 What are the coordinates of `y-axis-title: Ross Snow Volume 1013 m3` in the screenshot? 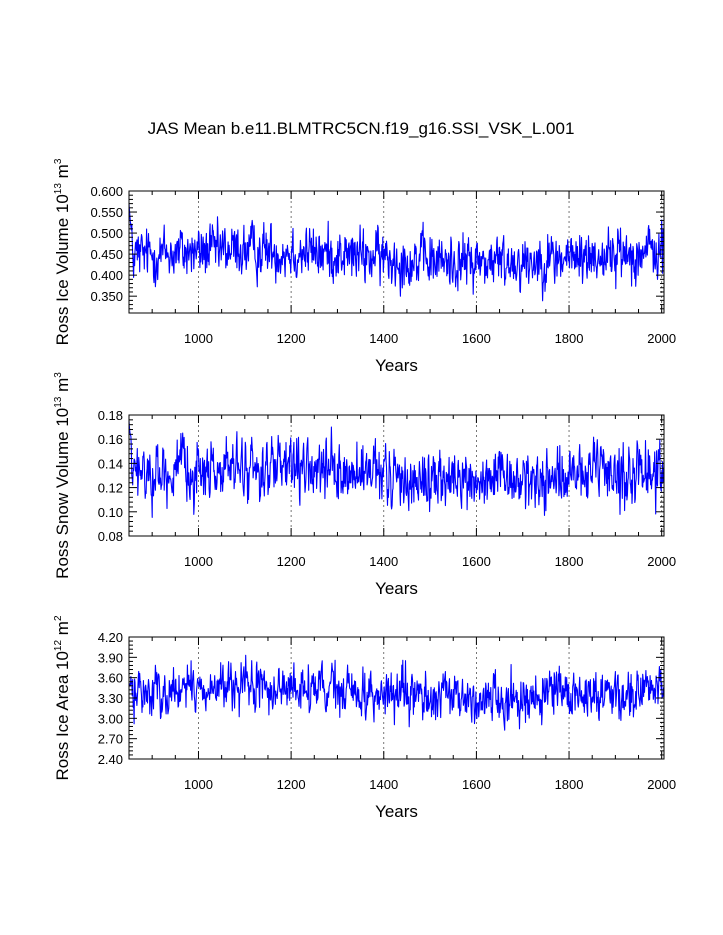 It's located at (62, 475).